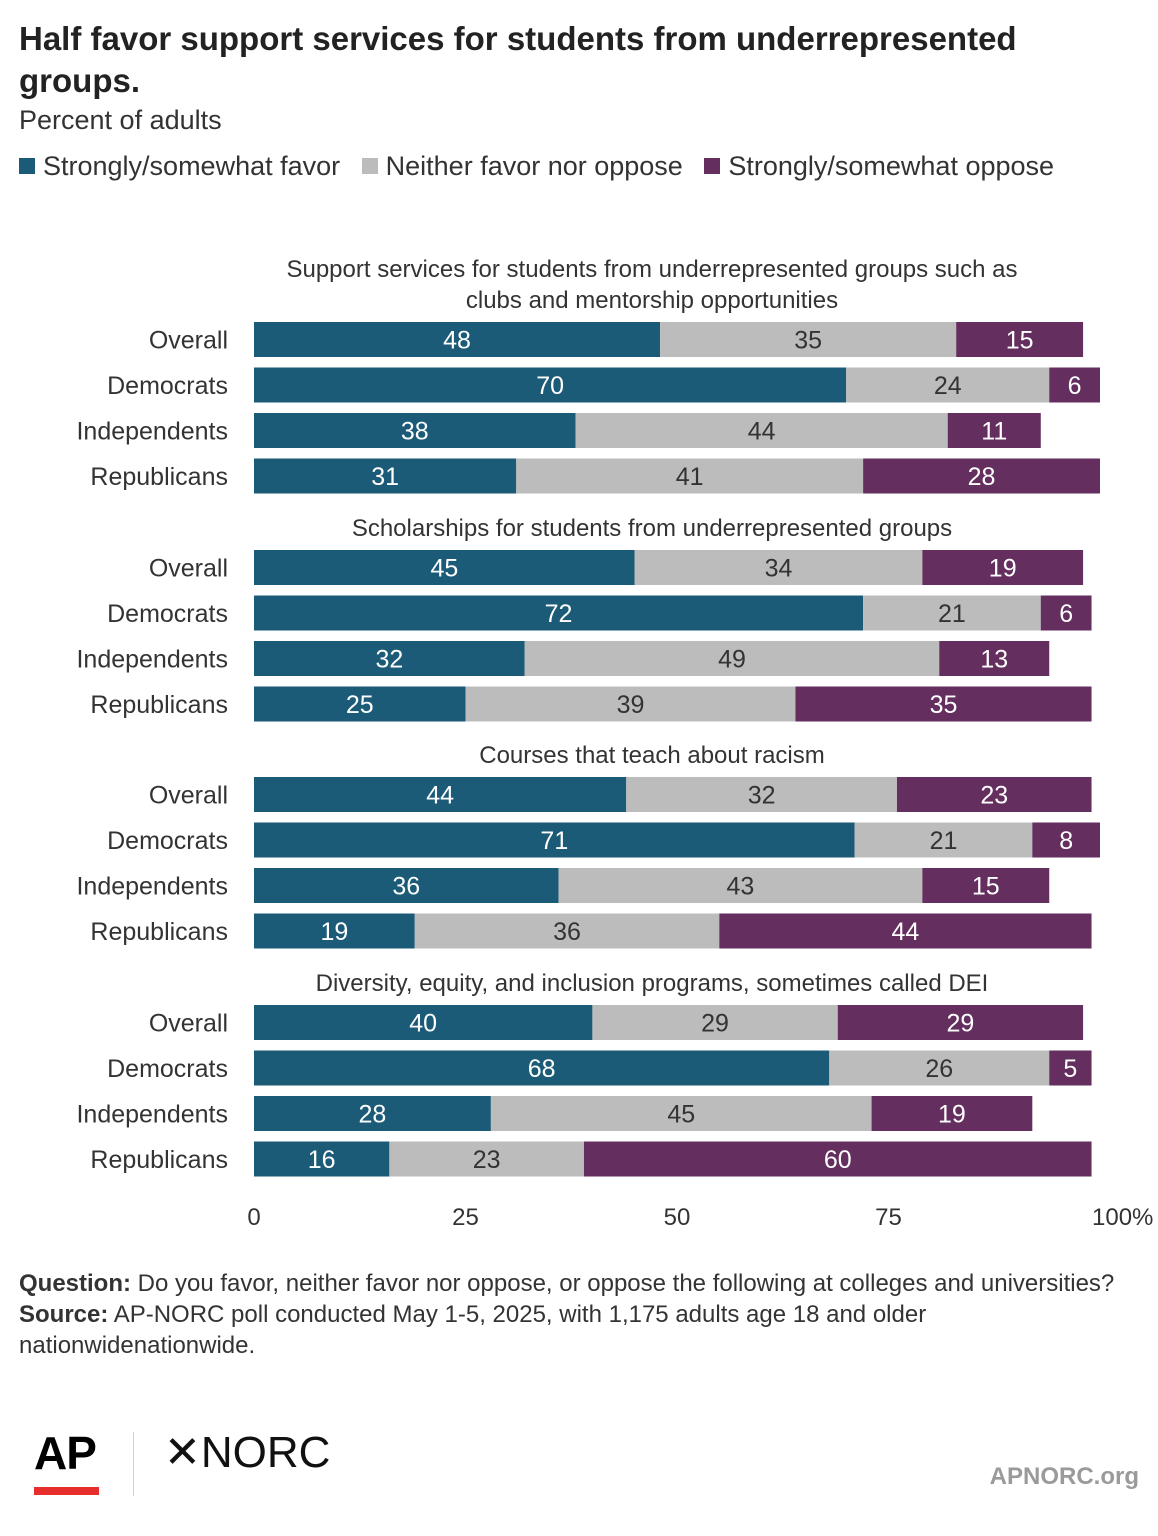 The image size is (1158, 1536). Describe the element at coordinates (385, 477) in the screenshot. I see `data-label: 31` at that location.